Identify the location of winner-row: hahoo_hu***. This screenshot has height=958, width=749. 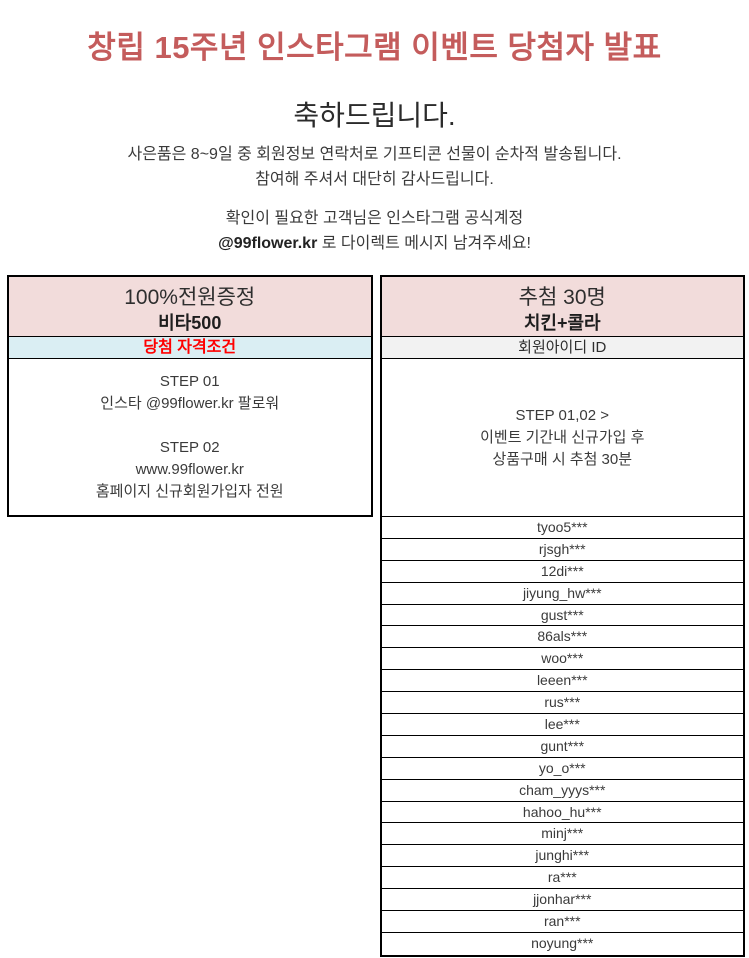
(562, 813).